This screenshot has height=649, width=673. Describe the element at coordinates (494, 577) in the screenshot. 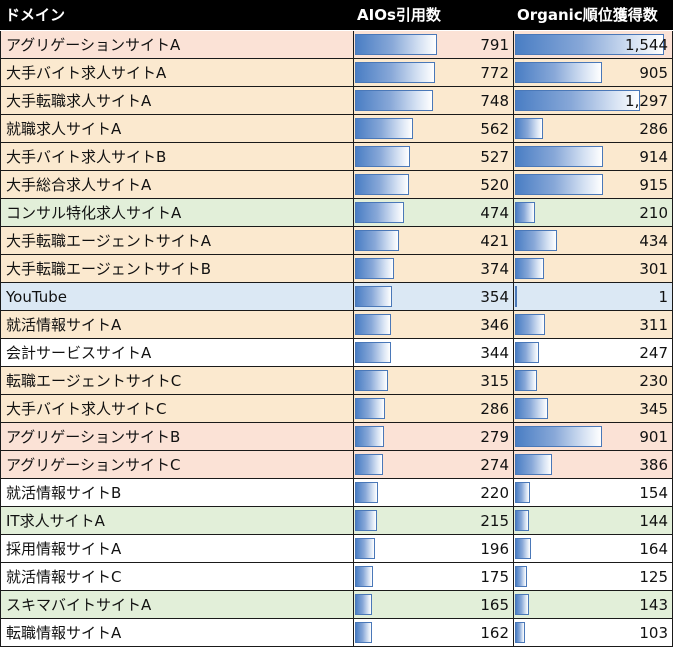

I see `aios-value: 175` at that location.